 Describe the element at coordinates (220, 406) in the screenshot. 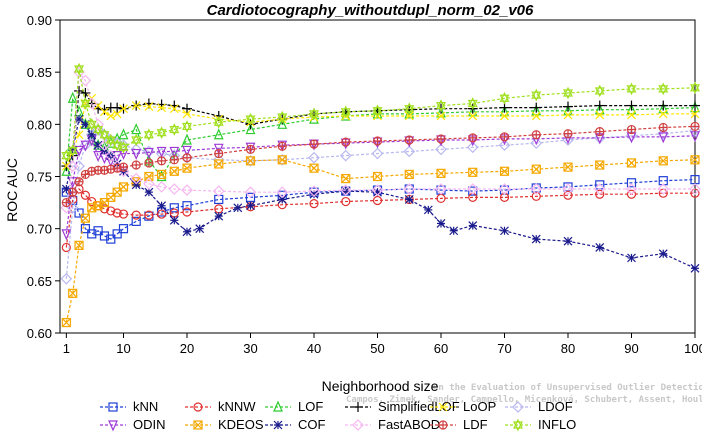

I see `legend-item-knnw: kNNW` at that location.